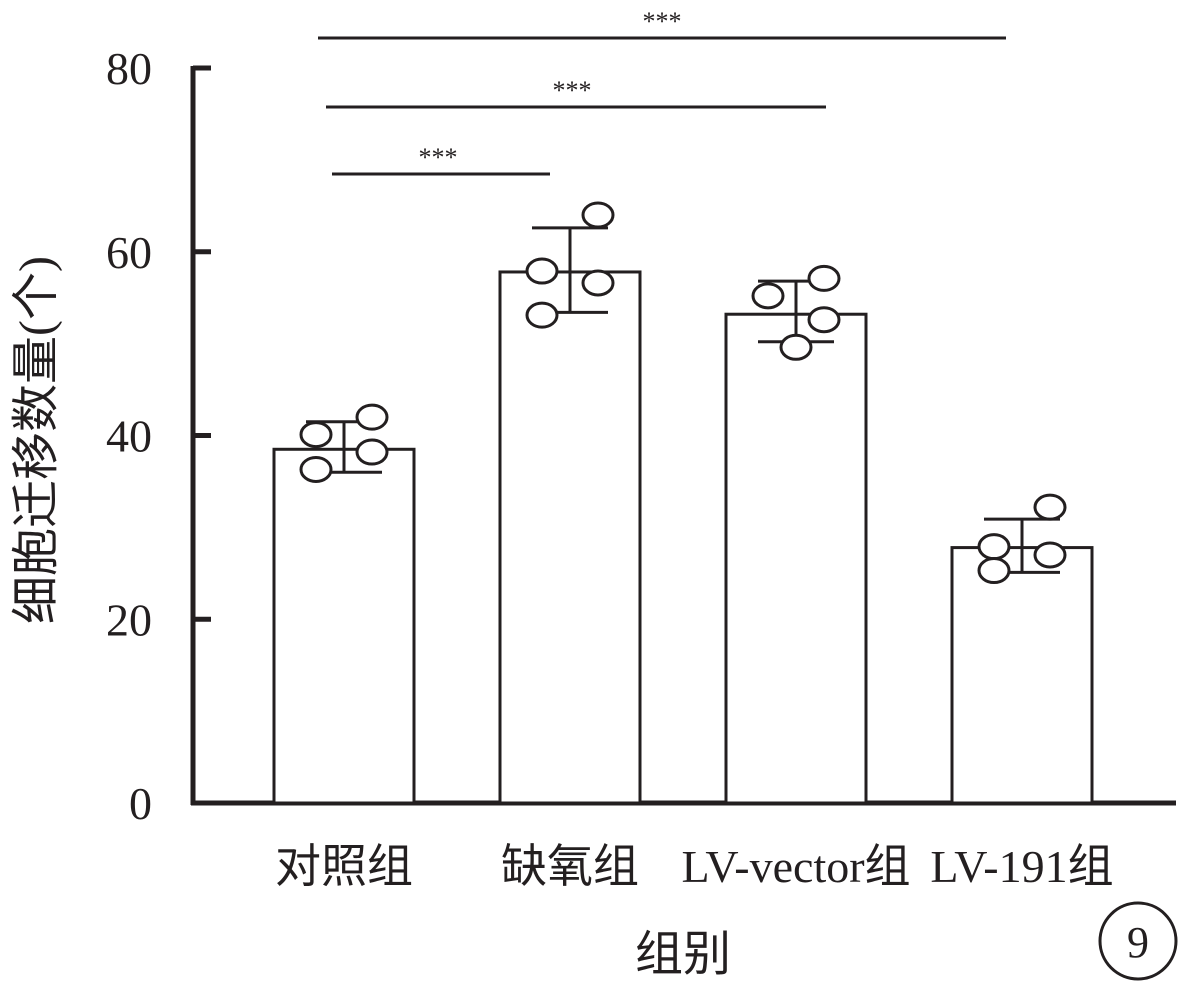 The image size is (1181, 990). Describe the element at coordinates (795, 866) in the screenshot. I see `x-tick-label: LV-vector组` at that location.